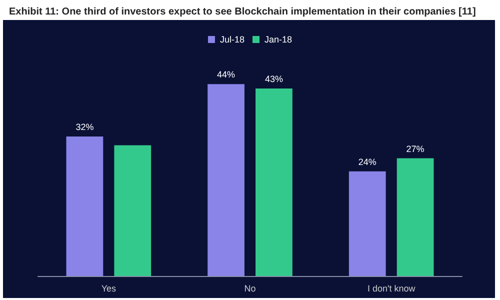 Image resolution: width=500 pixels, height=300 pixels. I want to click on x-tick-label: No, so click(250, 289).